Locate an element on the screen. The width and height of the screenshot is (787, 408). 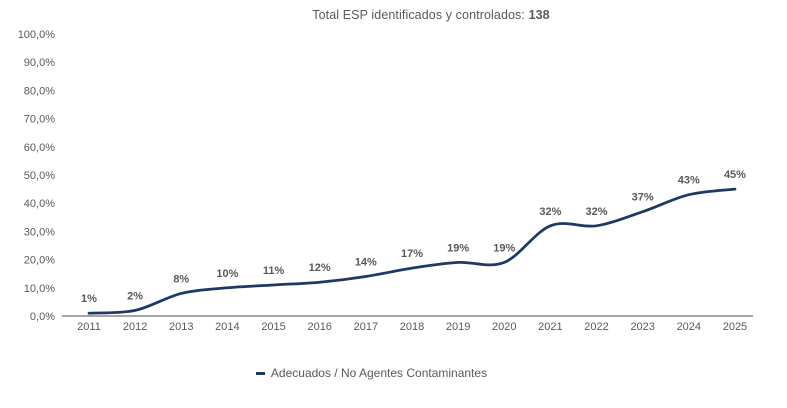
y-tick-label: 100,0% is located at coordinates (37, 35).